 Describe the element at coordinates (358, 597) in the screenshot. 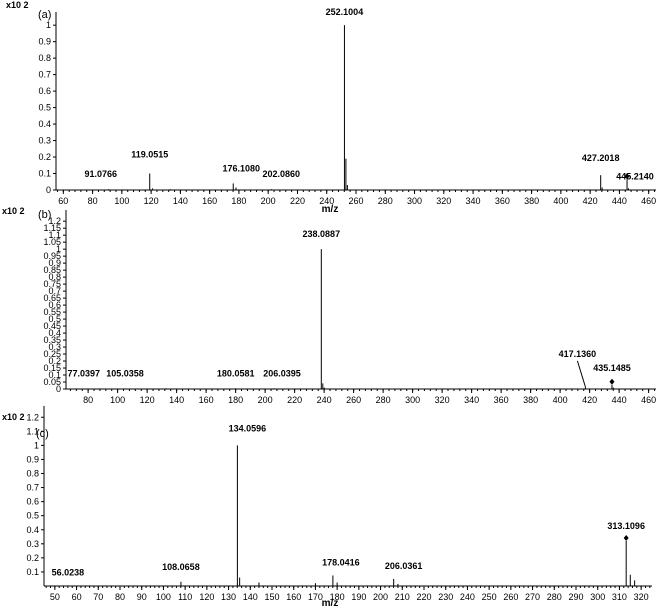

I see `x-tick-label: 190` at that location.